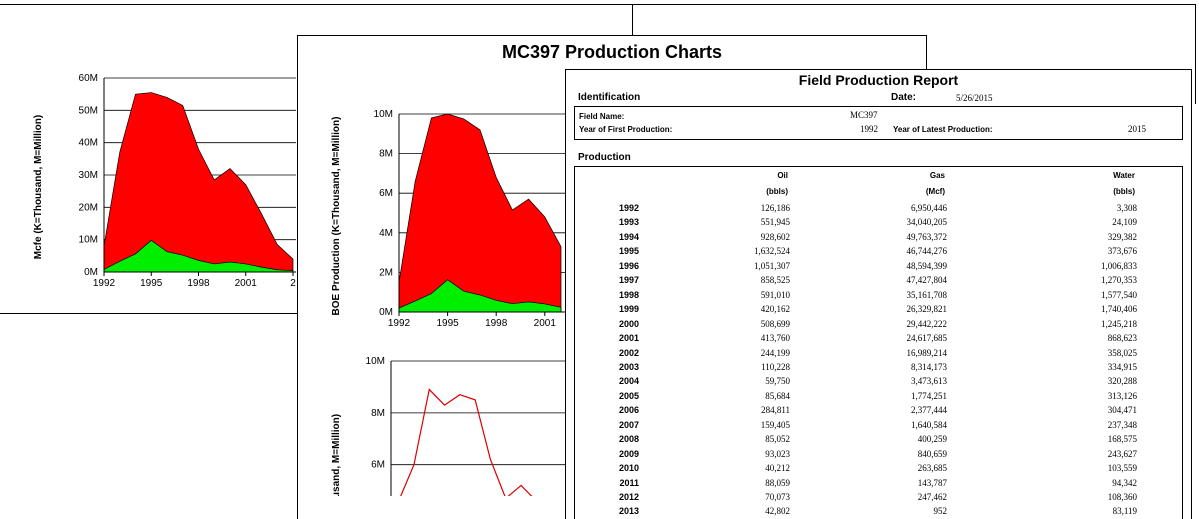 This screenshot has height=519, width=1199. Describe the element at coordinates (869, 129) in the screenshot. I see `first-production-value: 1992` at that location.